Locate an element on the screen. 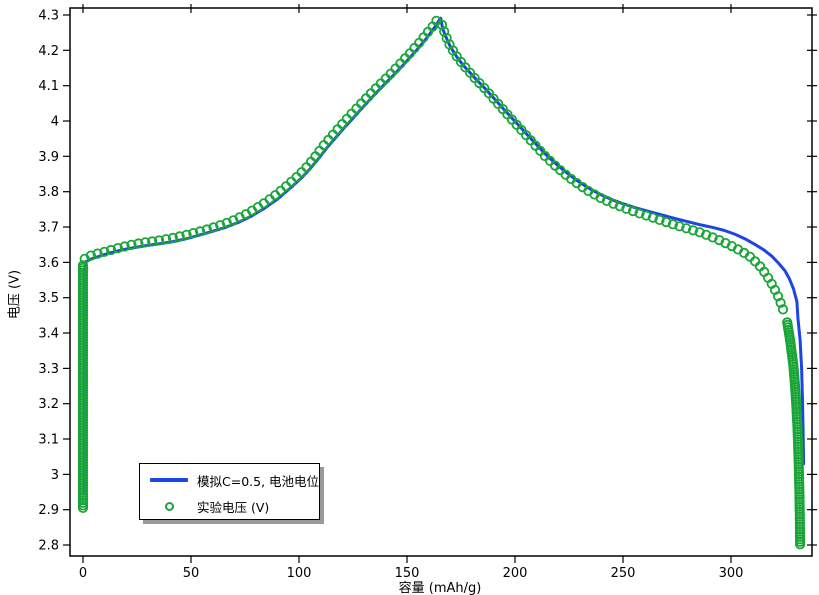  y-tick-label: 4.3 is located at coordinates (48, 16).